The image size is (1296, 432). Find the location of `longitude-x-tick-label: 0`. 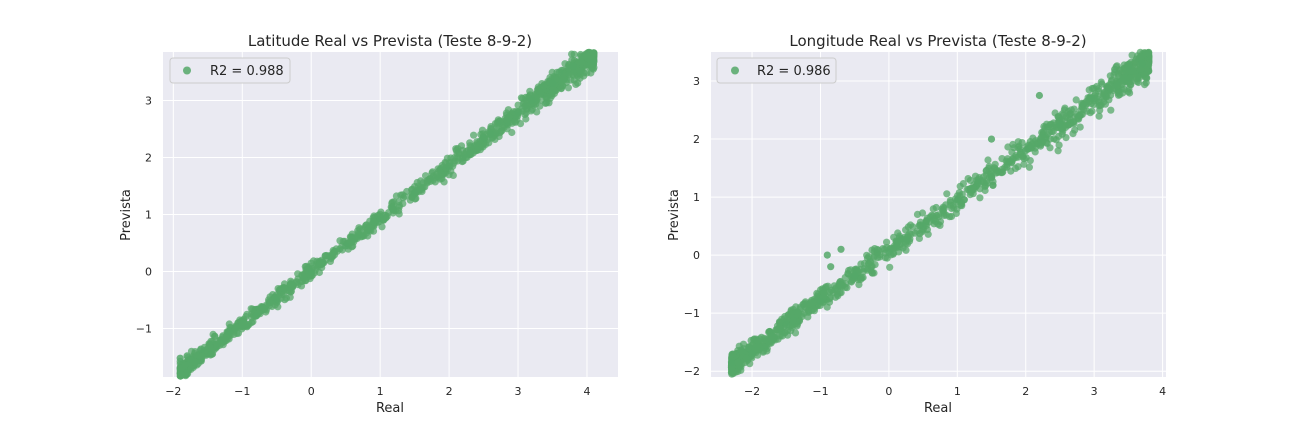

longitude-x-tick-label: 0 is located at coordinates (888, 391).